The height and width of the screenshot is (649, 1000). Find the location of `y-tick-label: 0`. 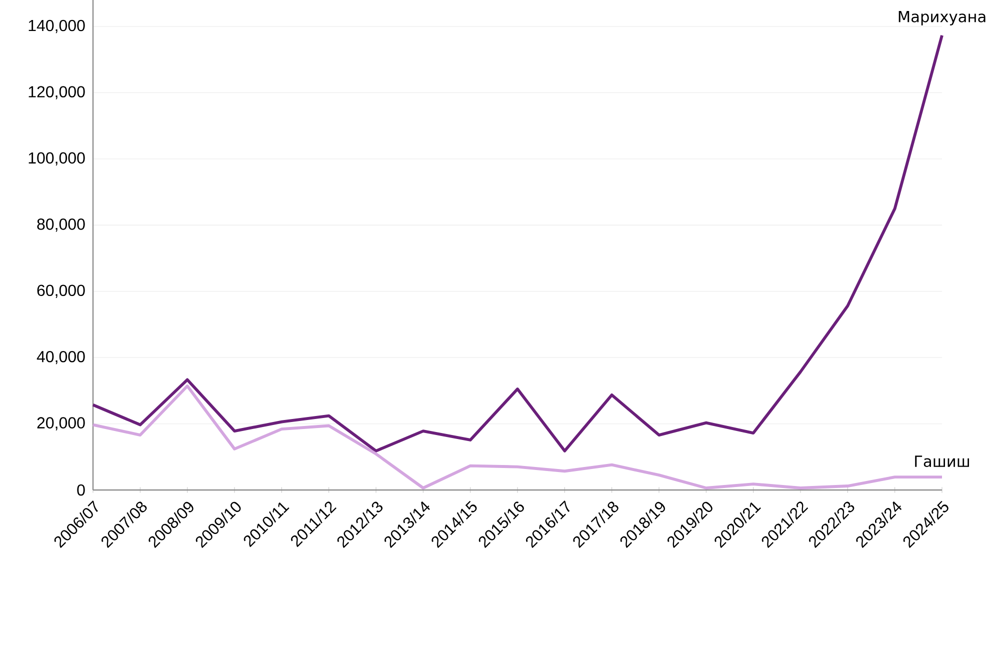

y-tick-label: 0 is located at coordinates (81, 490).